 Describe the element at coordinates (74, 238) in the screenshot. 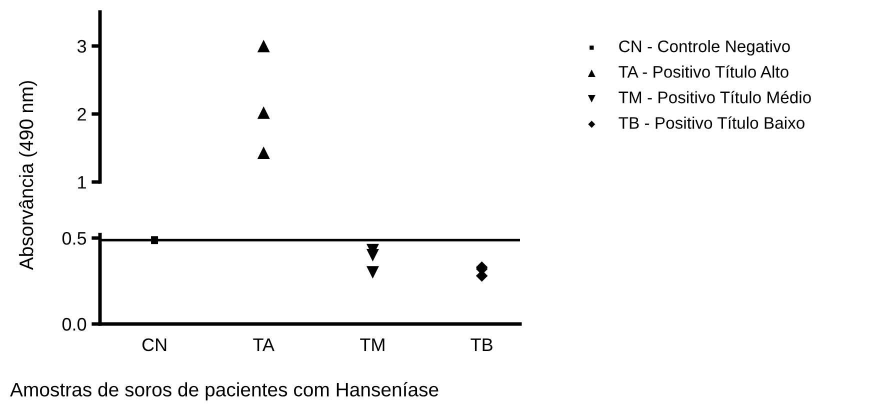

I see `y-tick-label: 0.5` at that location.